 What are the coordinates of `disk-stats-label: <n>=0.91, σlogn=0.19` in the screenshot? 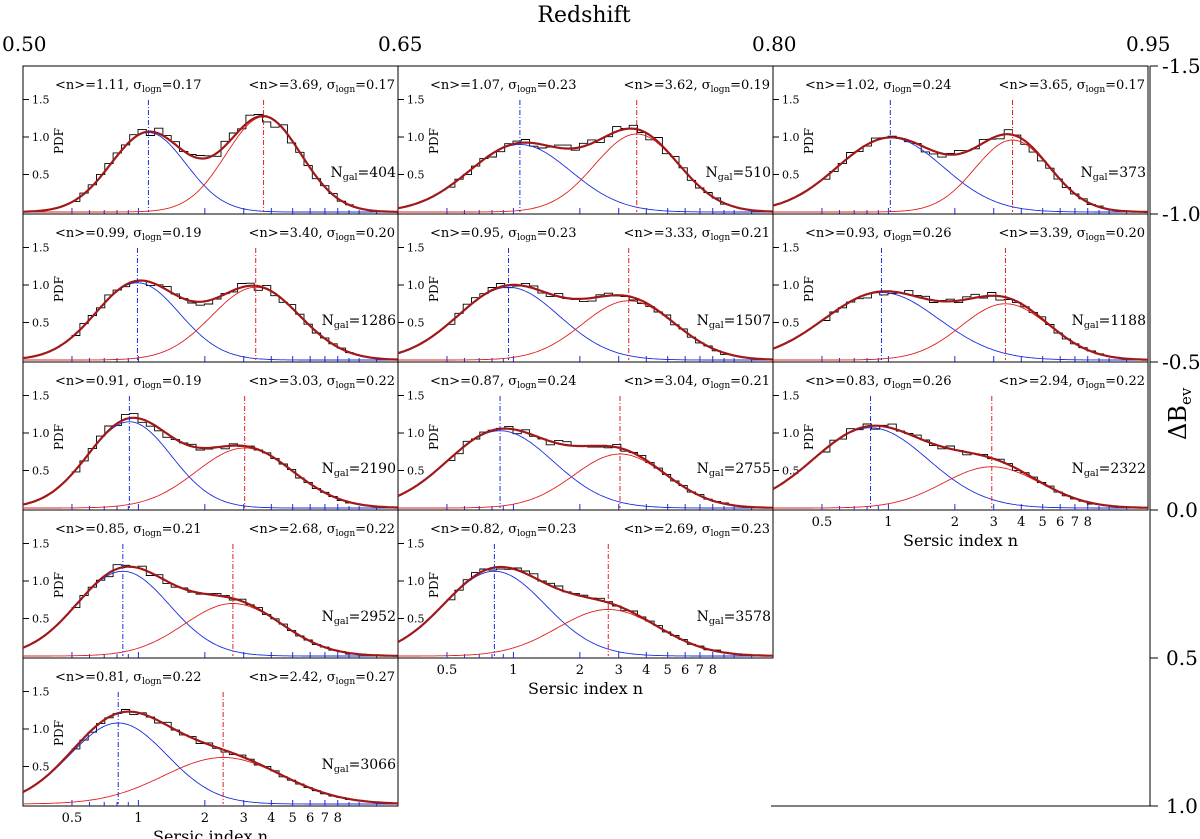 It's located at (128, 382).